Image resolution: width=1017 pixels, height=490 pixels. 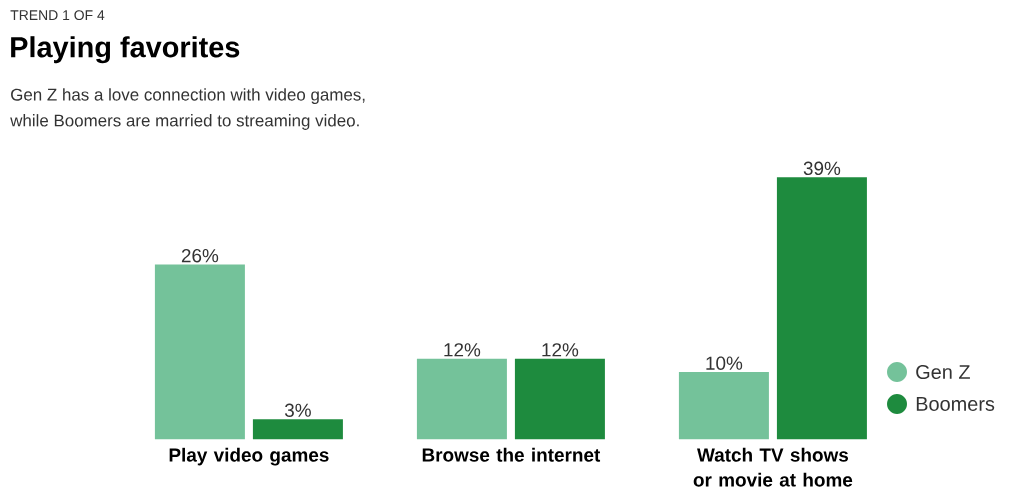 I want to click on data-label: 39%, so click(x=822, y=168).